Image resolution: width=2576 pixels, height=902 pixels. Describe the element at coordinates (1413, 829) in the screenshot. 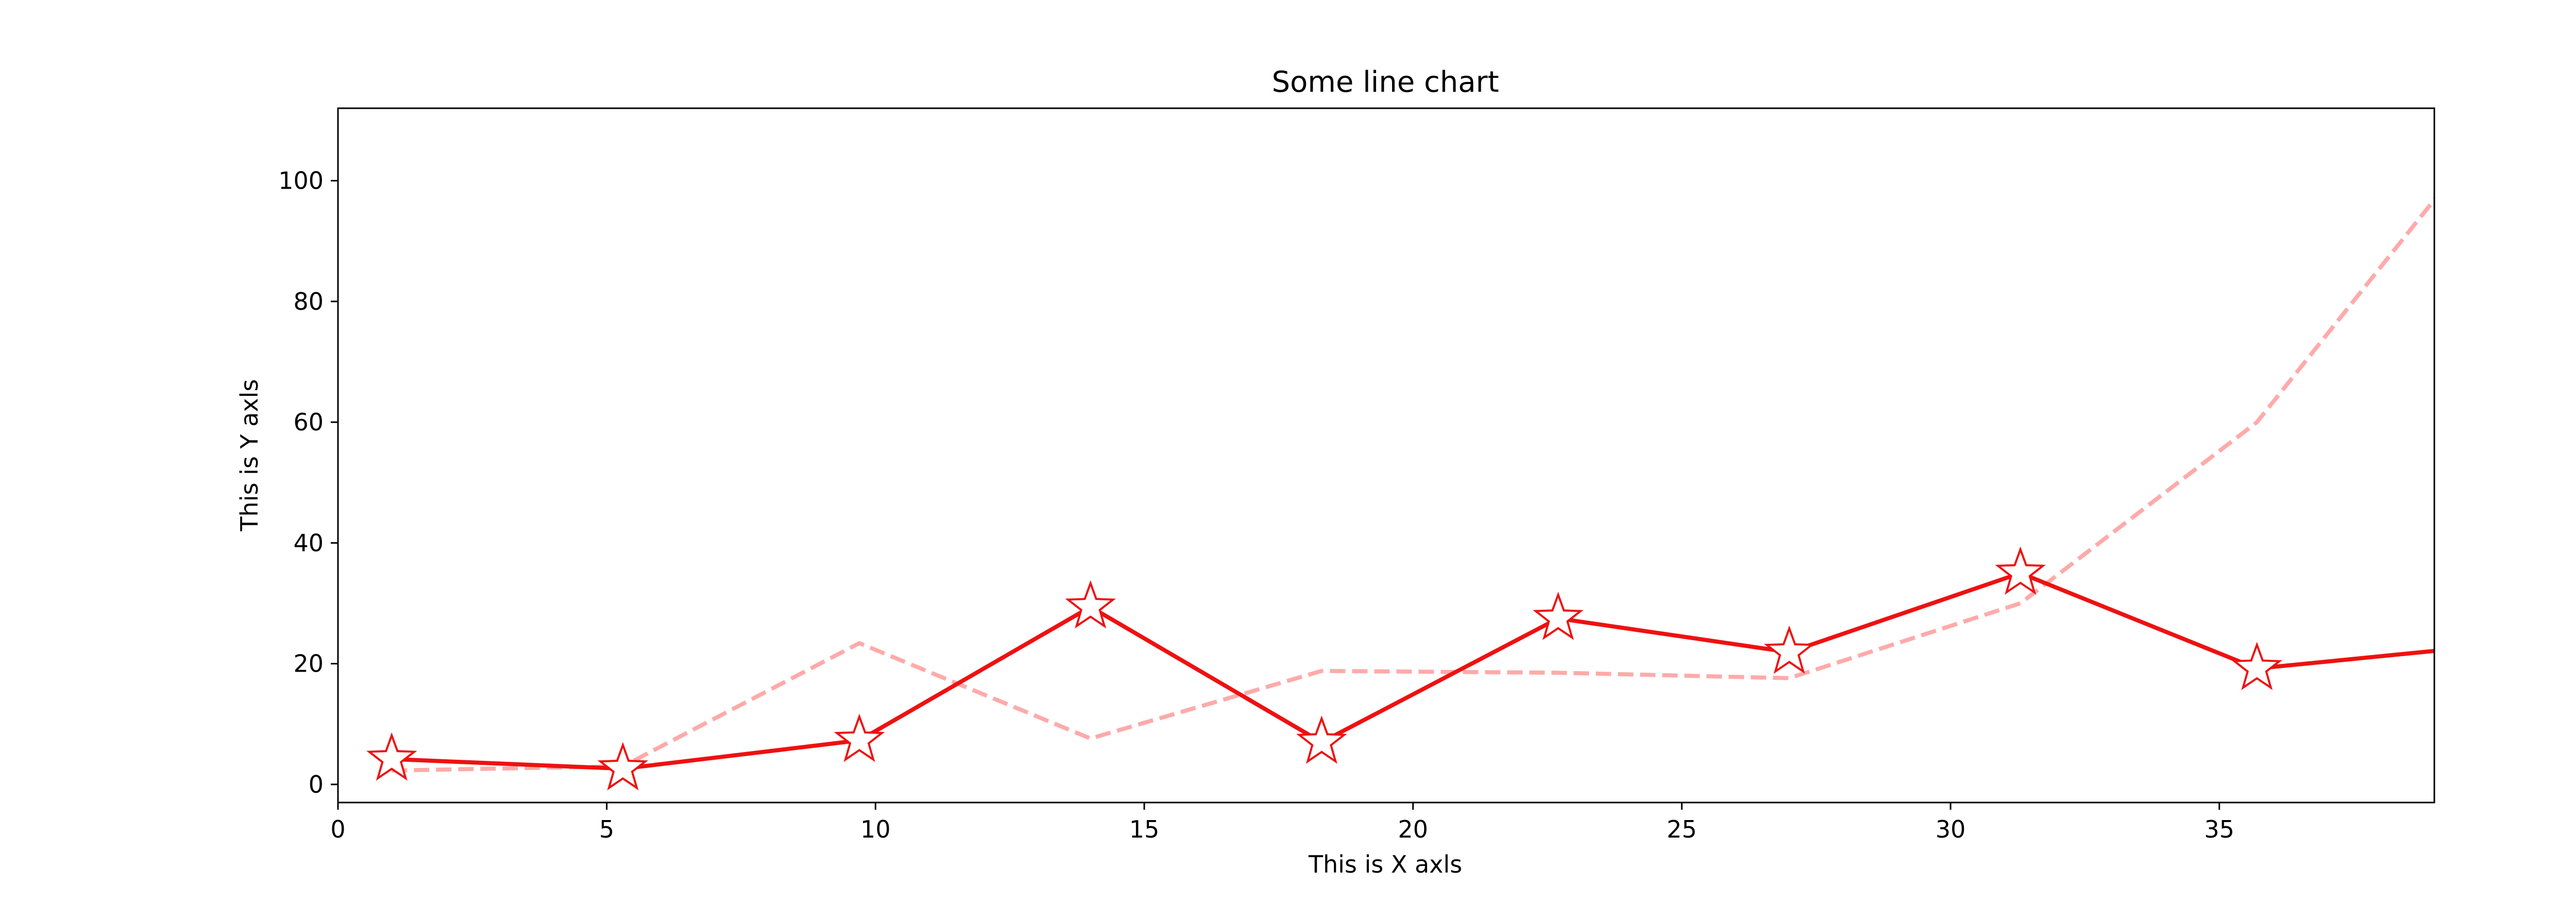

I see `x-tick-label: 20` at that location.